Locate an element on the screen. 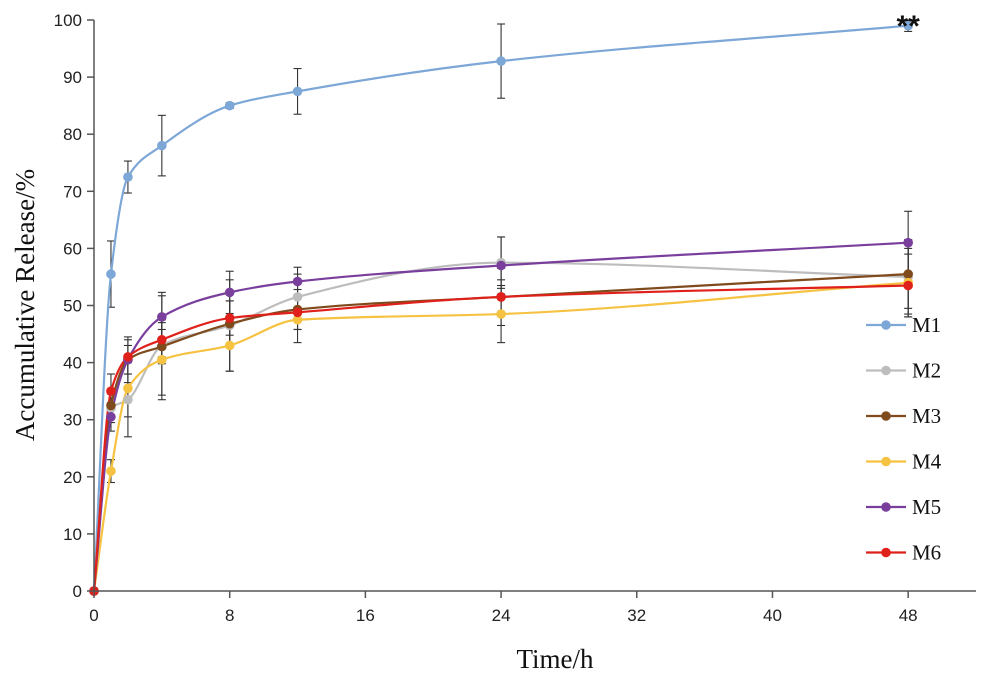 The height and width of the screenshot is (676, 1000). legend-label: M1 is located at coordinates (926, 325).